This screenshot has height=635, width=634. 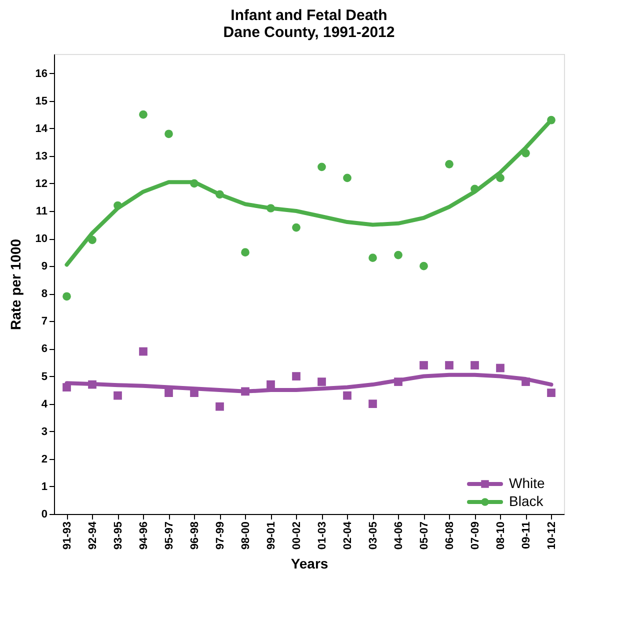 What do you see at coordinates (475, 536) in the screenshot?
I see `x-tick-label: 07-09` at bounding box center [475, 536].